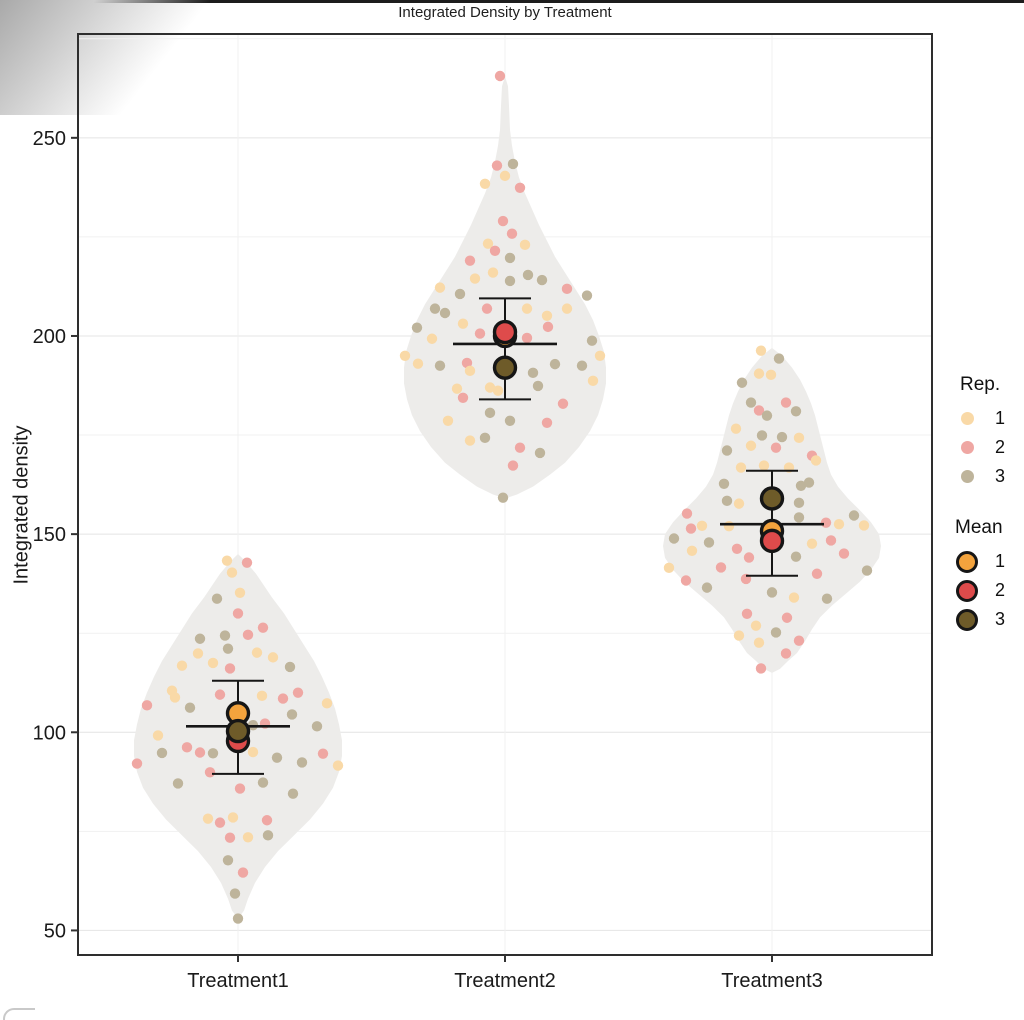 The width and height of the screenshot is (1024, 1020). What do you see at coordinates (967, 561) in the screenshot?
I see `mean-1-swatch-icon` at bounding box center [967, 561].